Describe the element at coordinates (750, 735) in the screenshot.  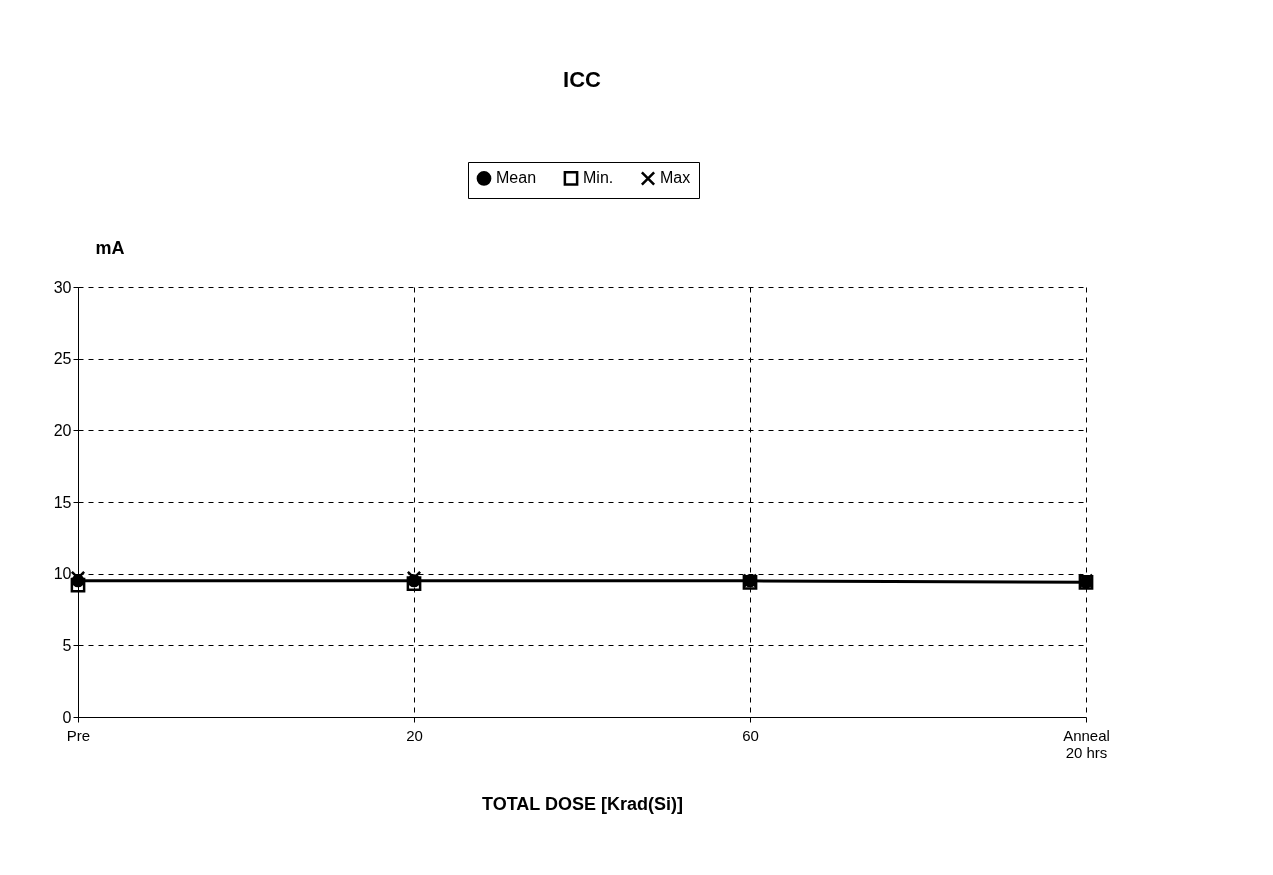
I see `x-tick-label: 60` at that location.